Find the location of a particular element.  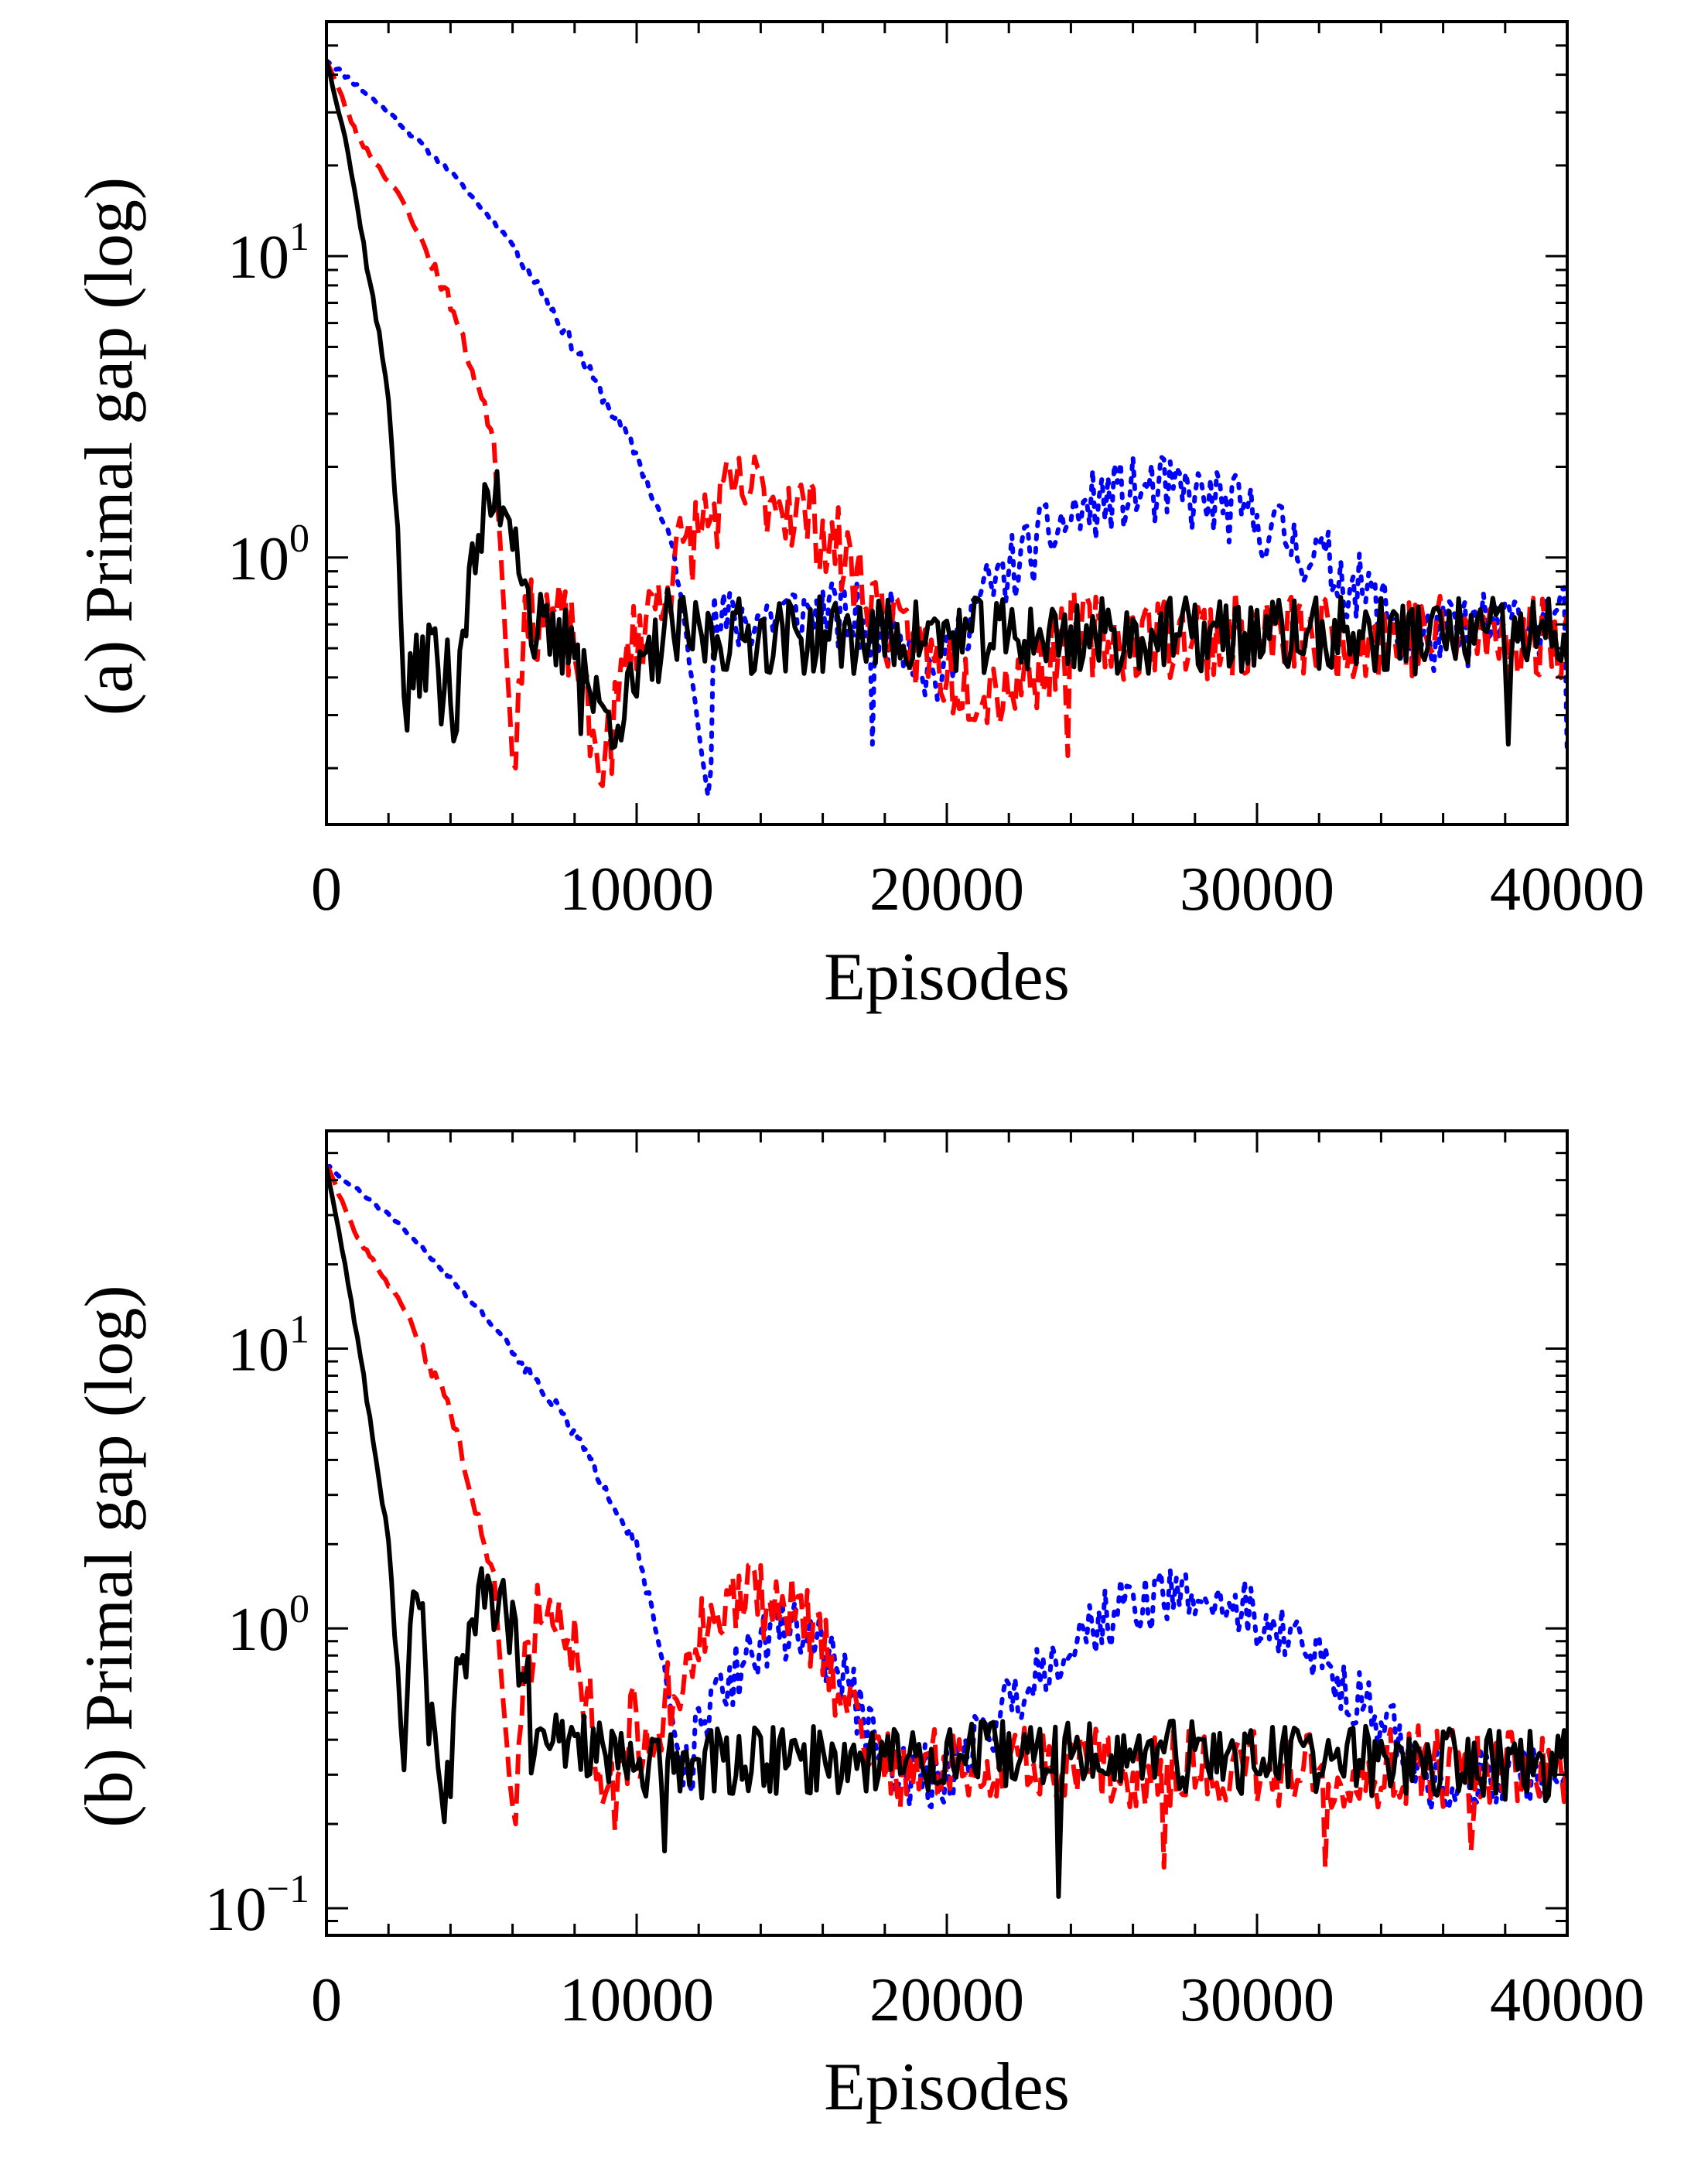

y-tick-labels-a: 10⁰ 10¹ is located at coordinates (268, 404).